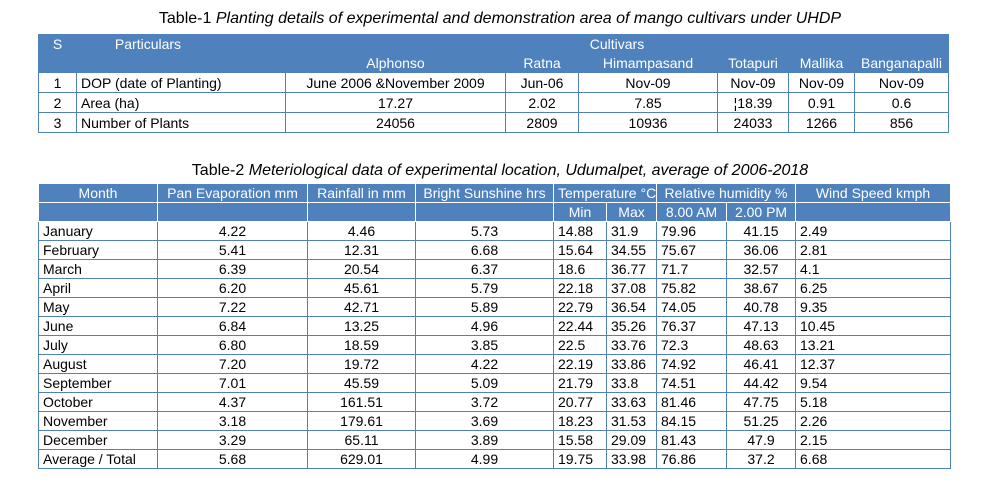 The image size is (1000, 498). I want to click on value-cell: Jun-06, so click(542, 82).